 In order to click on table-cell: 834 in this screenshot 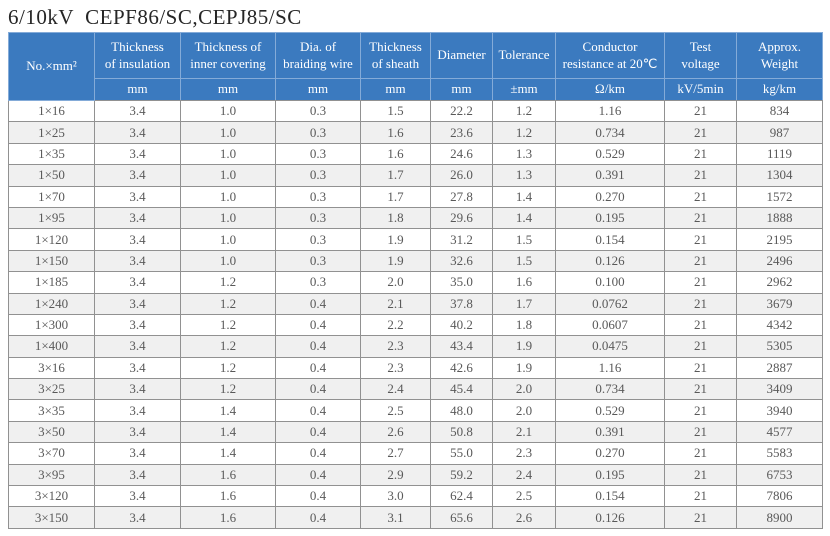, I will do `click(779, 111)`.